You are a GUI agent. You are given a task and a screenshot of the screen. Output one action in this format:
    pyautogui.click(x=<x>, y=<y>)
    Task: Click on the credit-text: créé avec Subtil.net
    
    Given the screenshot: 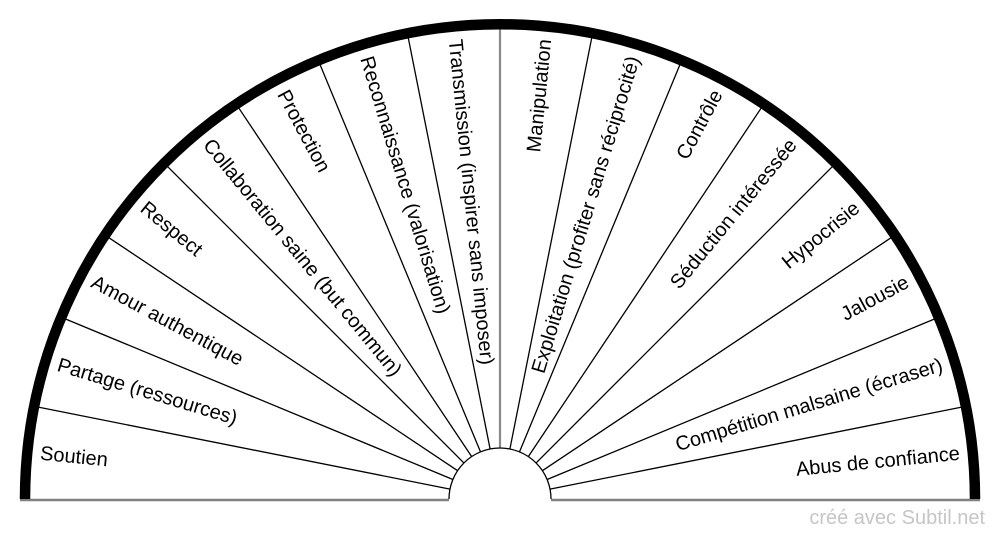 What is the action you would take?
    pyautogui.click(x=897, y=518)
    